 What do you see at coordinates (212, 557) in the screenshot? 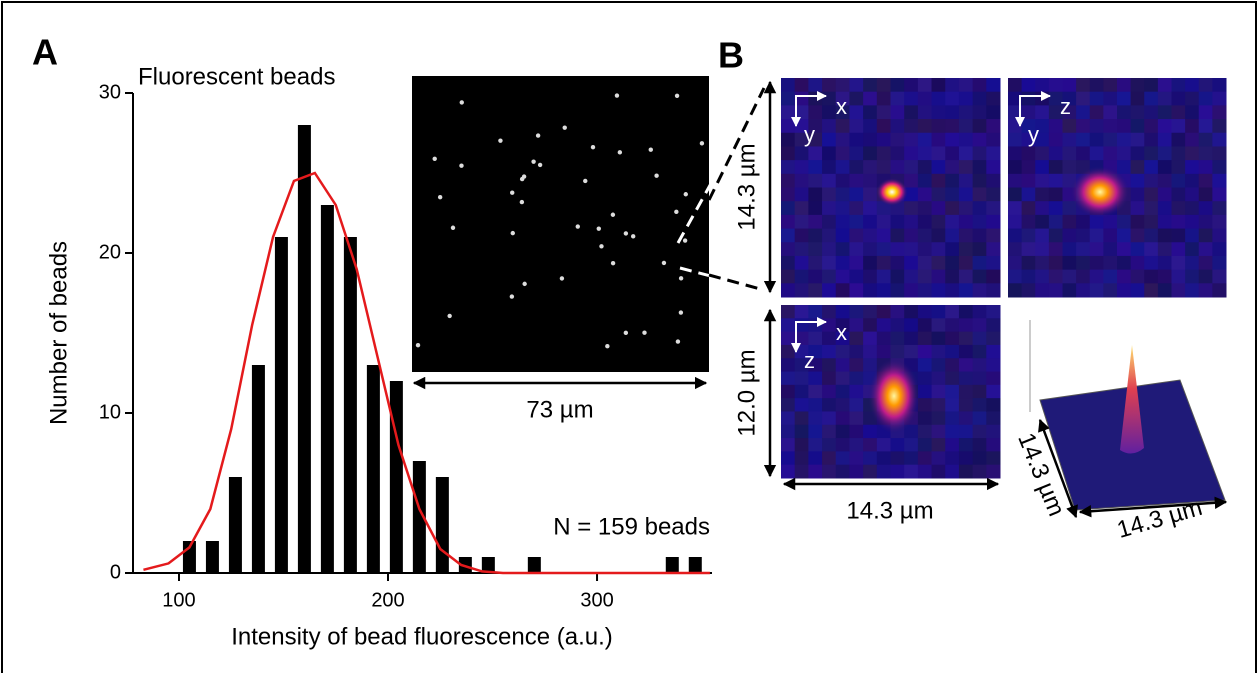
I see `bar` at bounding box center [212, 557].